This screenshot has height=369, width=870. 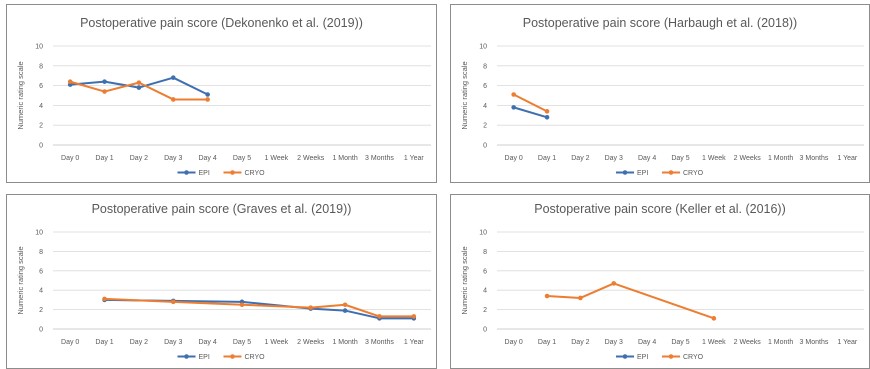 I want to click on series-line-cryo, so click(x=259, y=307).